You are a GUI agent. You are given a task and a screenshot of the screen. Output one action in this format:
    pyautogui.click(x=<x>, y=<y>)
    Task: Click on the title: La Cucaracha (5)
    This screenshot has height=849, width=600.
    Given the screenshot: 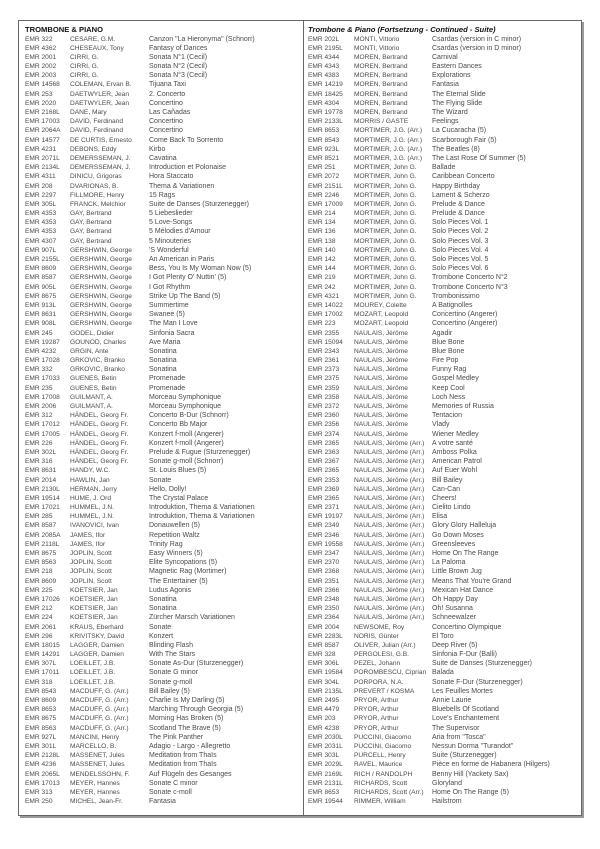 What is the action you would take?
    pyautogui.click(x=459, y=131)
    